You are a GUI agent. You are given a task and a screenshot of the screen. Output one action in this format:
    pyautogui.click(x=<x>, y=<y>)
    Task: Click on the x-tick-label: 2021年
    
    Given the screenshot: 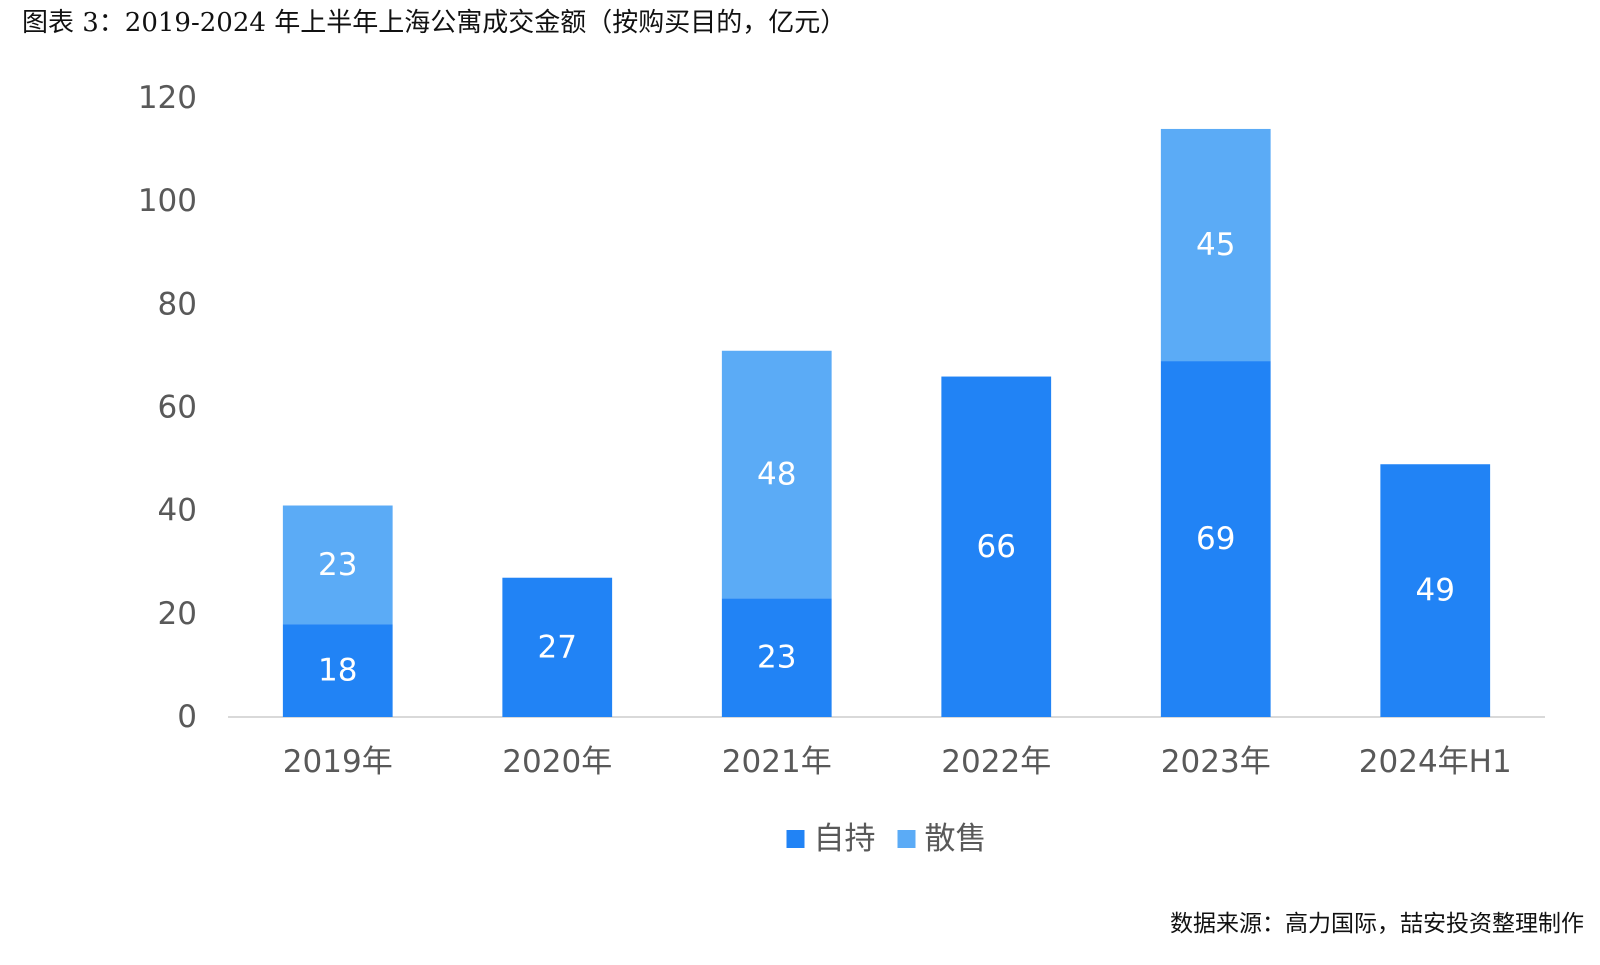 What is the action you would take?
    pyautogui.click(x=777, y=762)
    